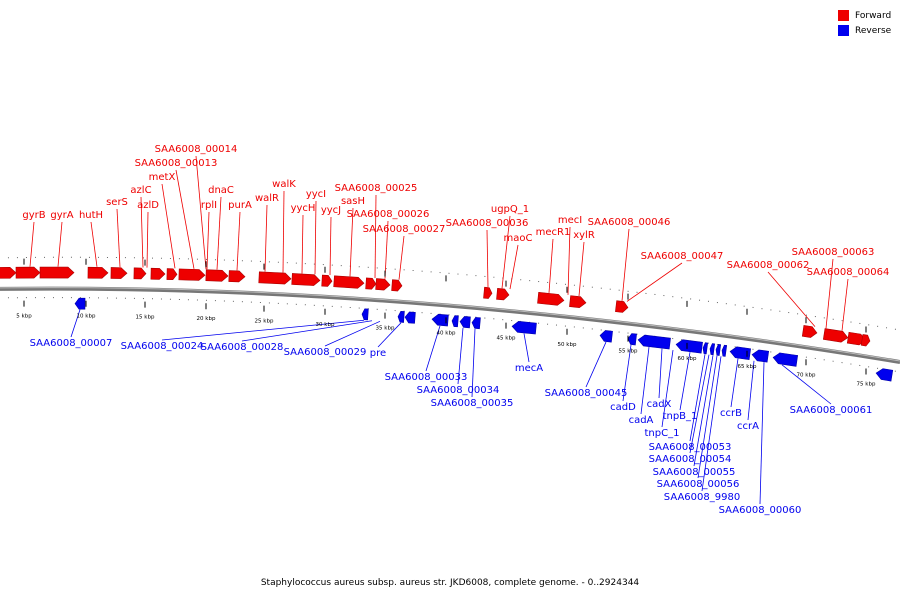 The image size is (900, 600). I want to click on forward-gene-label: SAA6008_00026, so click(388, 214).